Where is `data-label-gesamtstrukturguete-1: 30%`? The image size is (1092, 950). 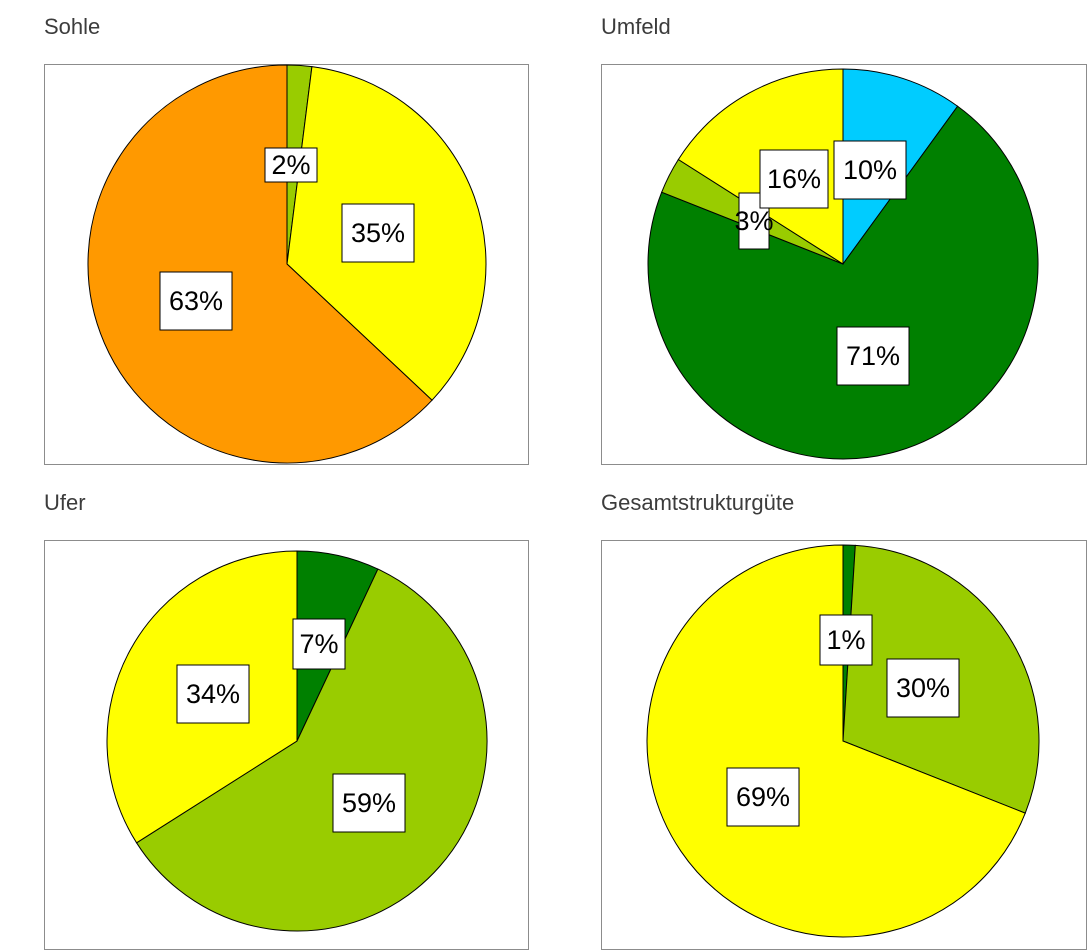
data-label-gesamtstrukturguete-1: 30% is located at coordinates (923, 688).